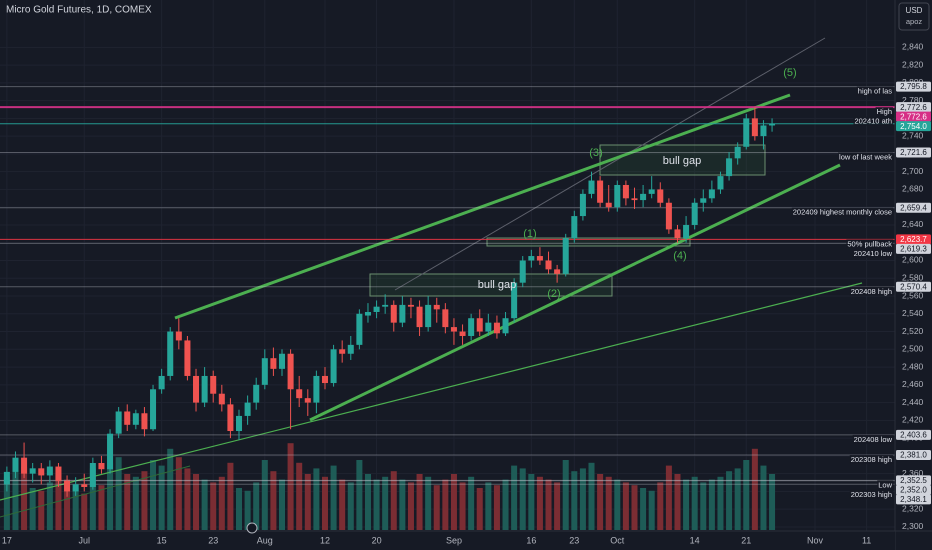  What do you see at coordinates (529, 234) in the screenshot?
I see `wave-label: (1)` at bounding box center [529, 234].